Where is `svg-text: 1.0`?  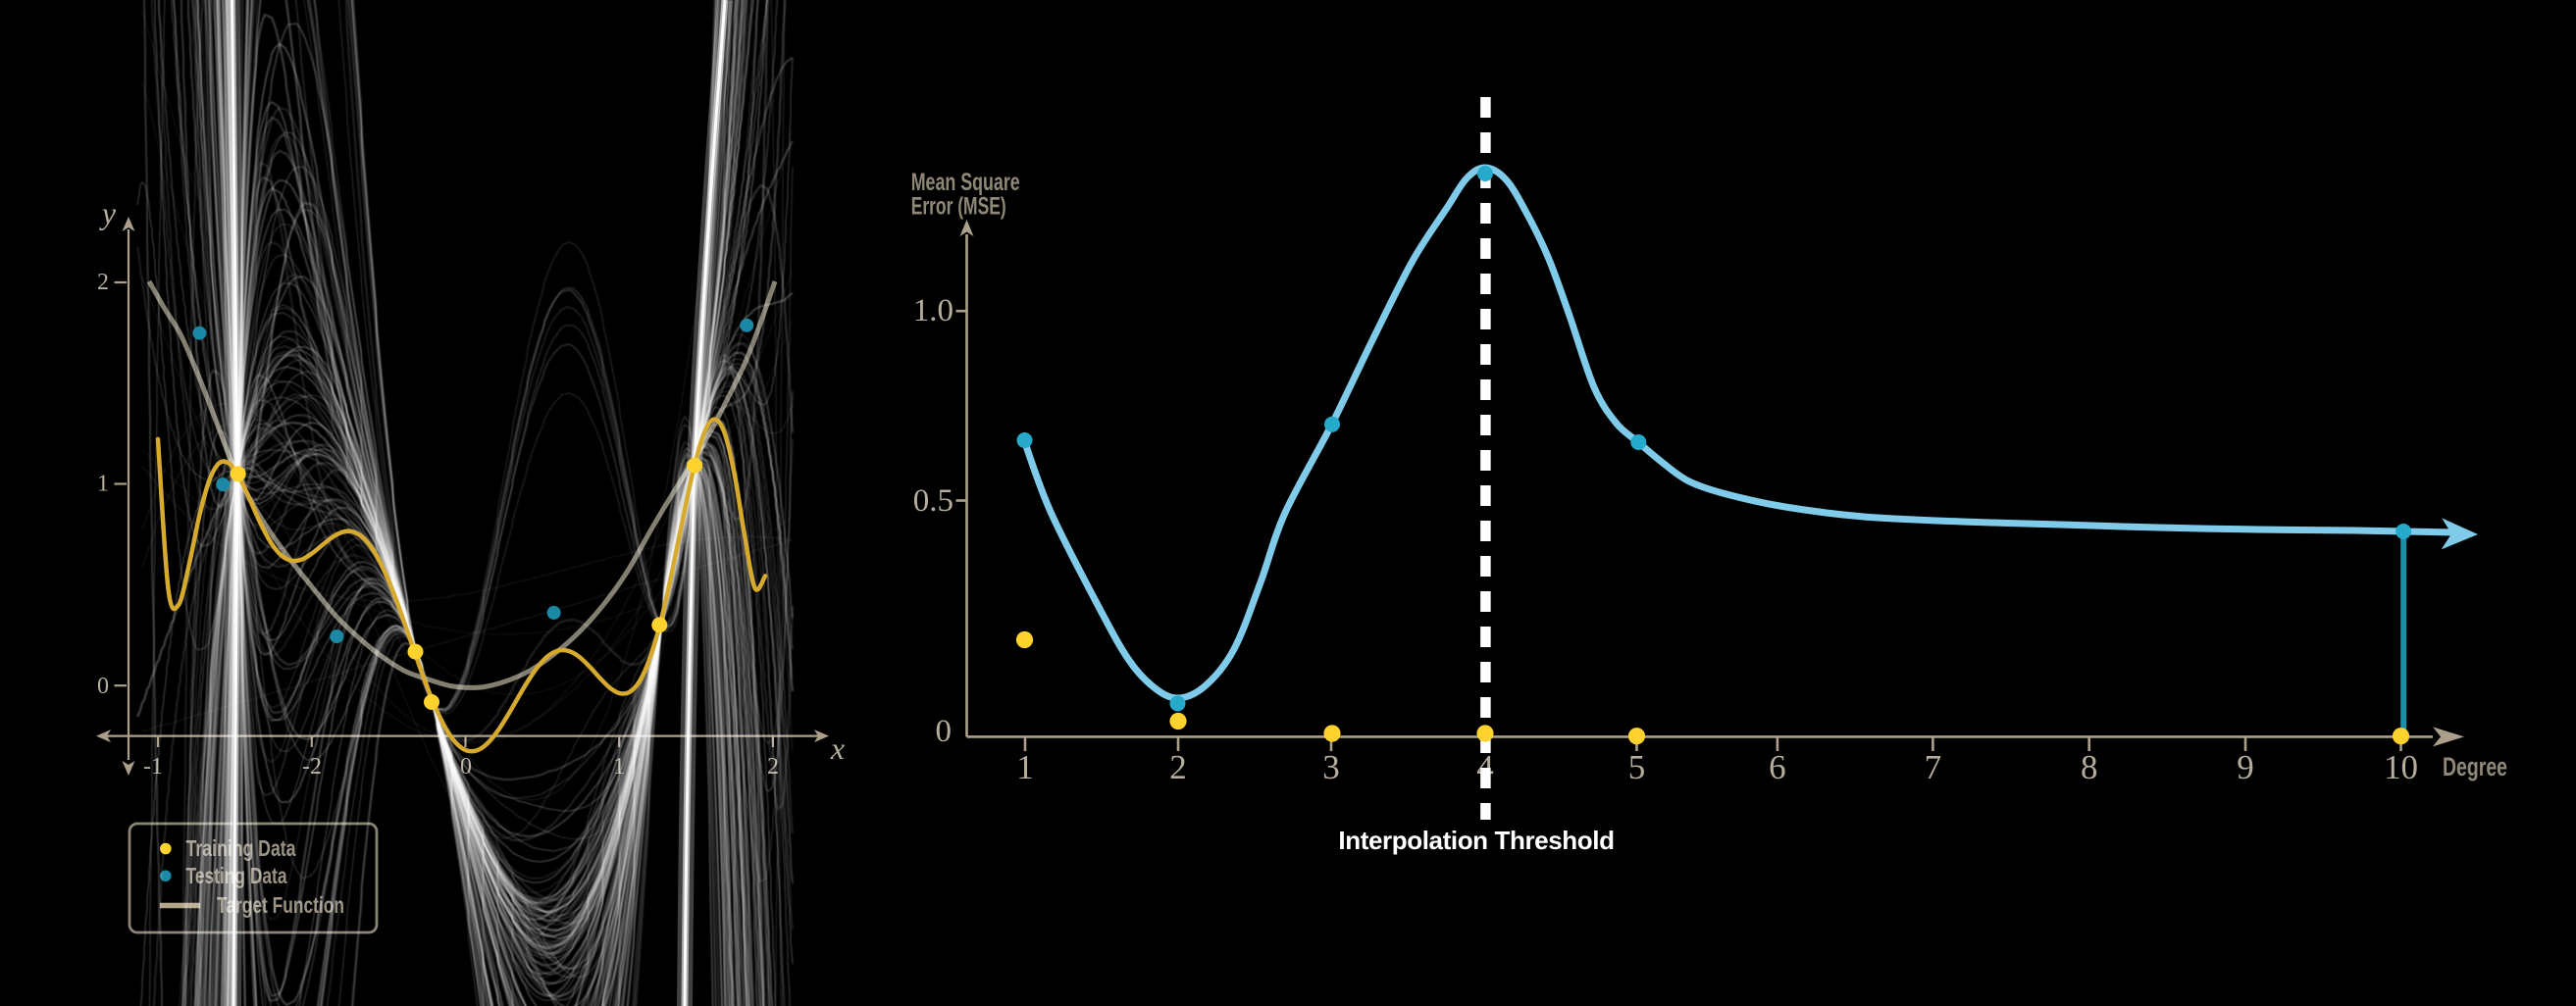
svg-text: 1.0 is located at coordinates (933, 310).